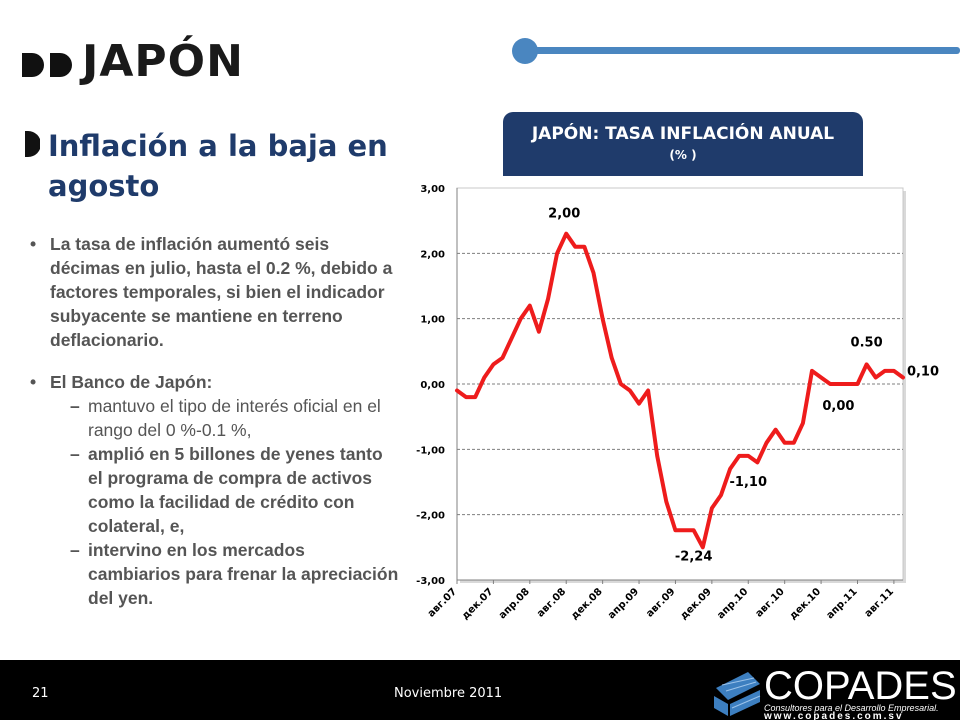 The image size is (960, 722). What do you see at coordinates (770, 602) in the screenshot?
I see `x-tick-label: авг.10` at bounding box center [770, 602].